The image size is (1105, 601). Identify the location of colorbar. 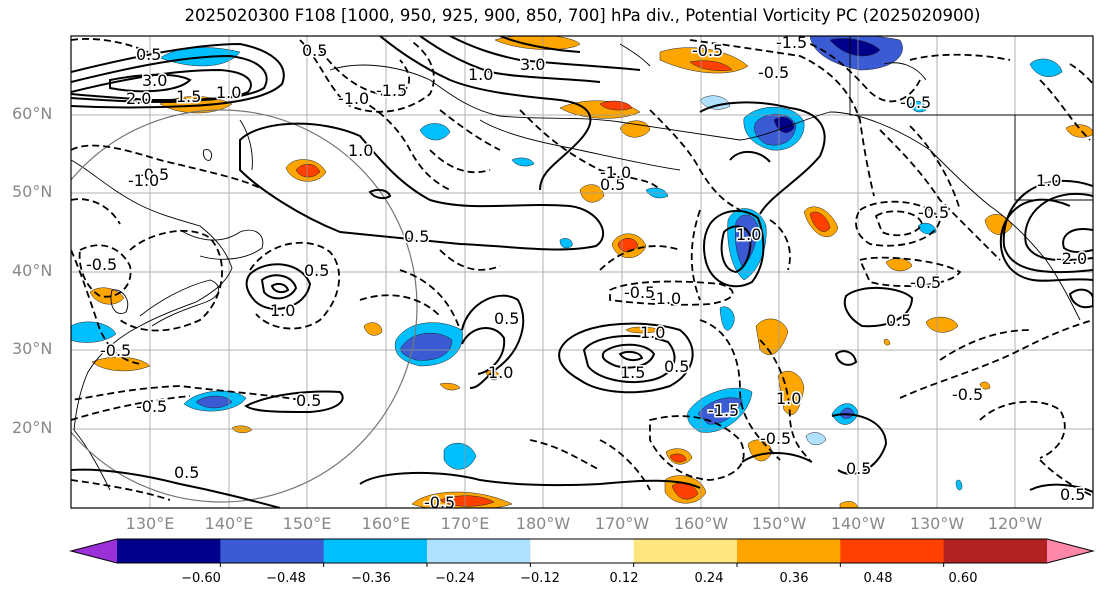
(582, 552).